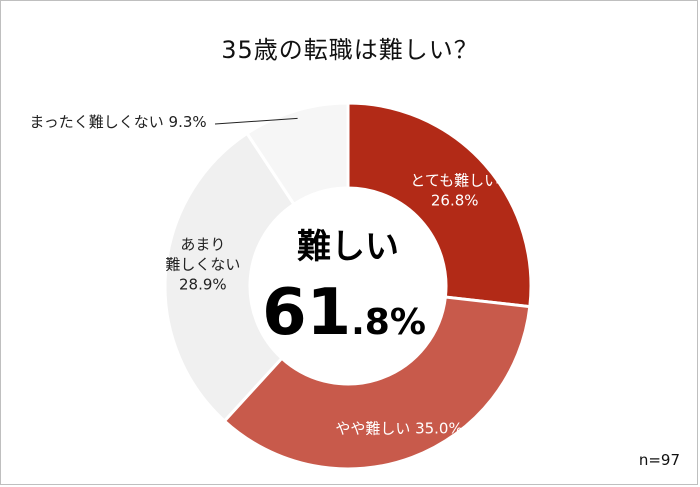 The image size is (700, 487). What do you see at coordinates (659, 460) in the screenshot?
I see `sample-size: n=97` at bounding box center [659, 460].